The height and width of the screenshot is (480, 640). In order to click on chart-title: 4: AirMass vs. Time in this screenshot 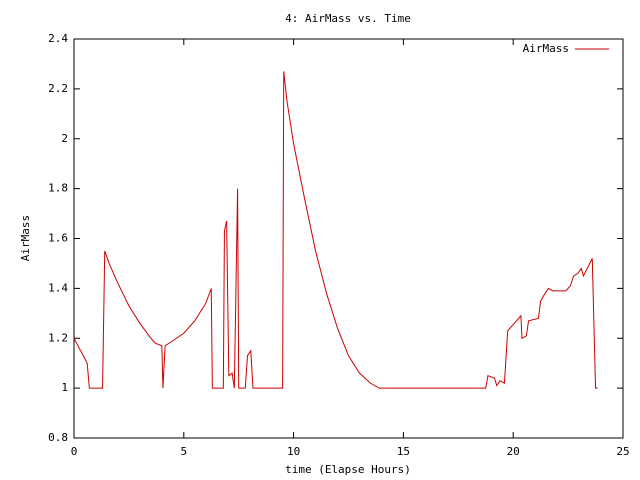, I will do `click(348, 18)`.